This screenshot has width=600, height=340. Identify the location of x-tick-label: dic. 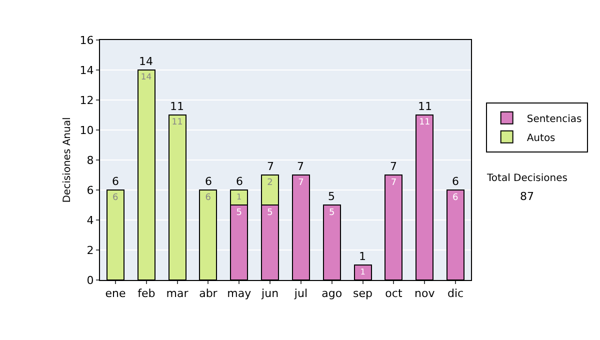
(455, 293).